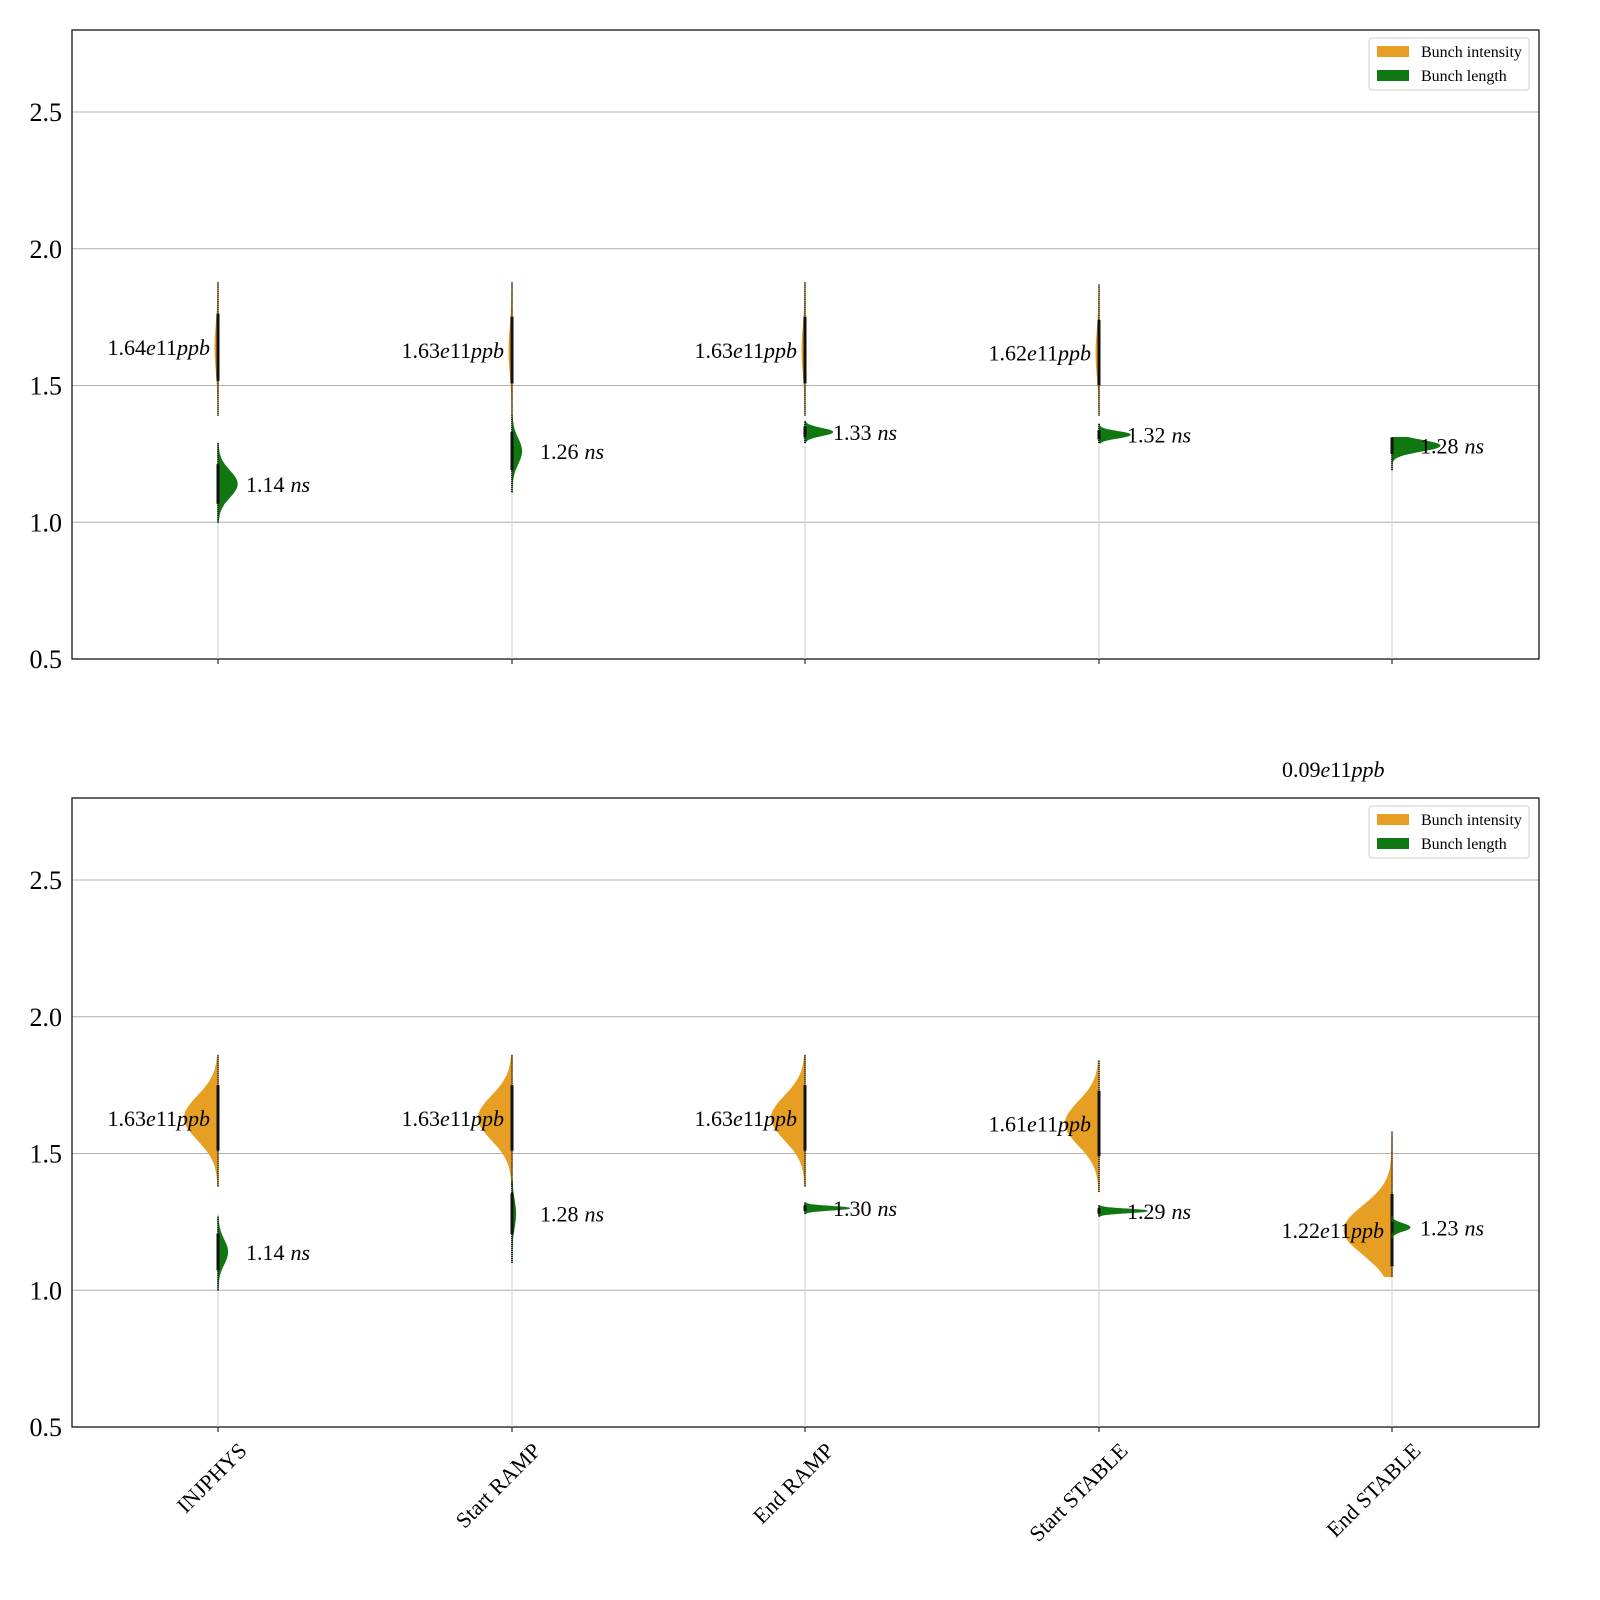 The width and height of the screenshot is (1600, 1600). What do you see at coordinates (865, 1208) in the screenshot?
I see `bunch-length-label: 1.30 ns` at bounding box center [865, 1208].